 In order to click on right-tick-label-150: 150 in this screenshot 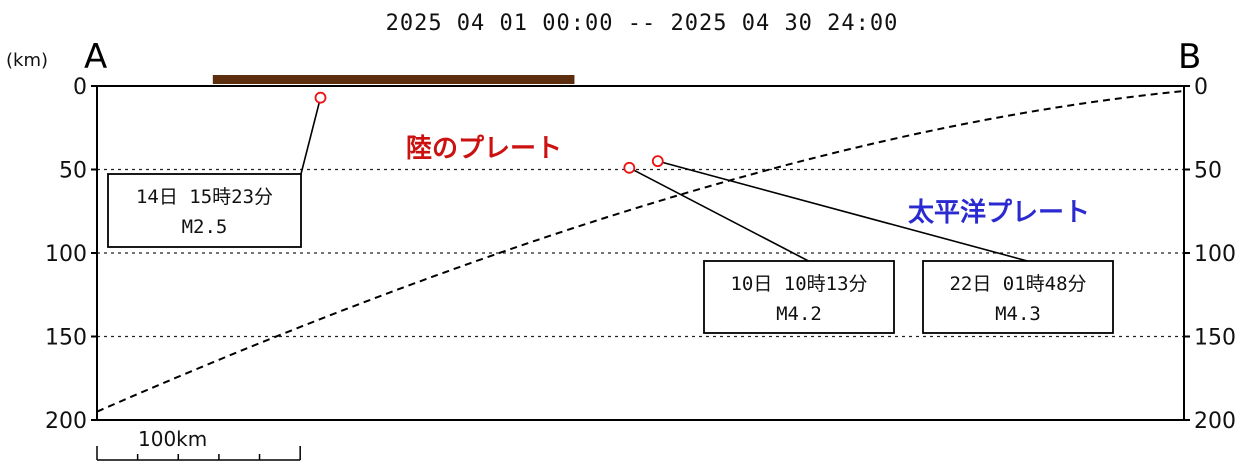, I will do `click(1215, 338)`.